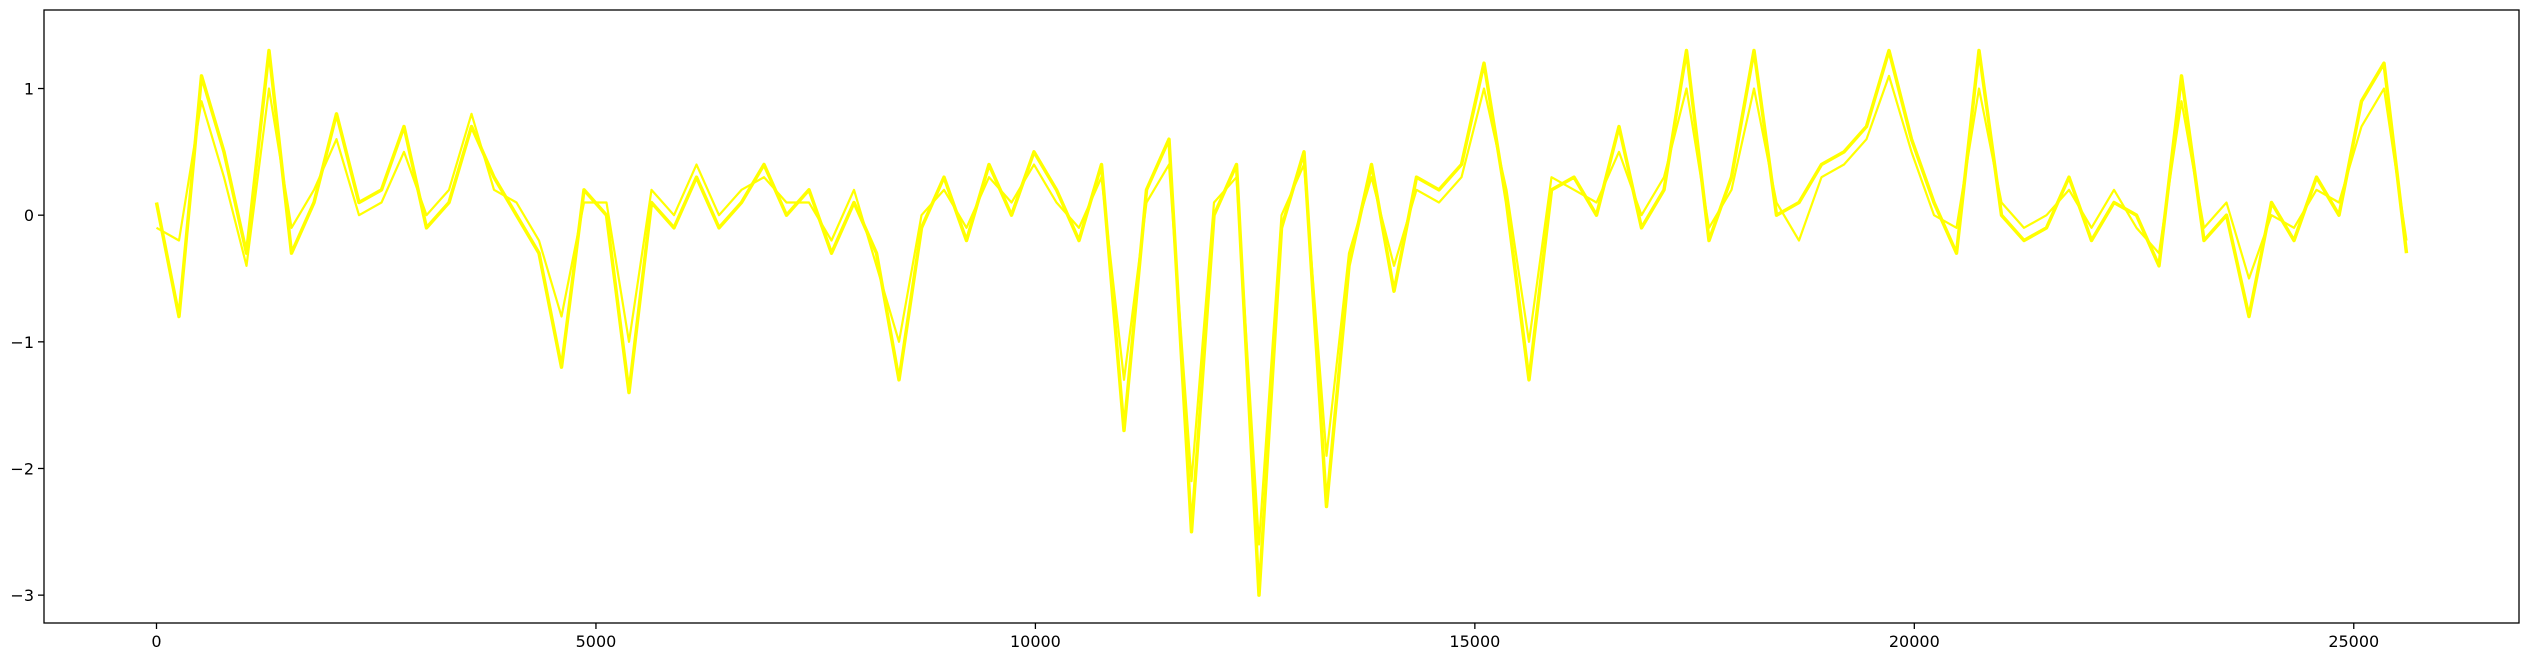 The height and width of the screenshot is (659, 2530). Describe the element at coordinates (1035, 641) in the screenshot. I see `x-tick-label: 10000` at that location.